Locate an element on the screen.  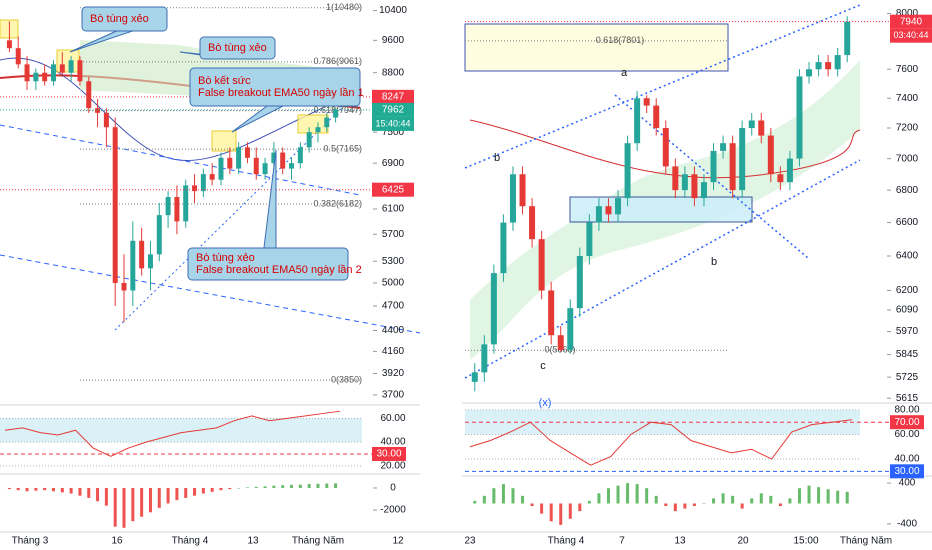
y-tick-label: 3920 is located at coordinates (393, 373).